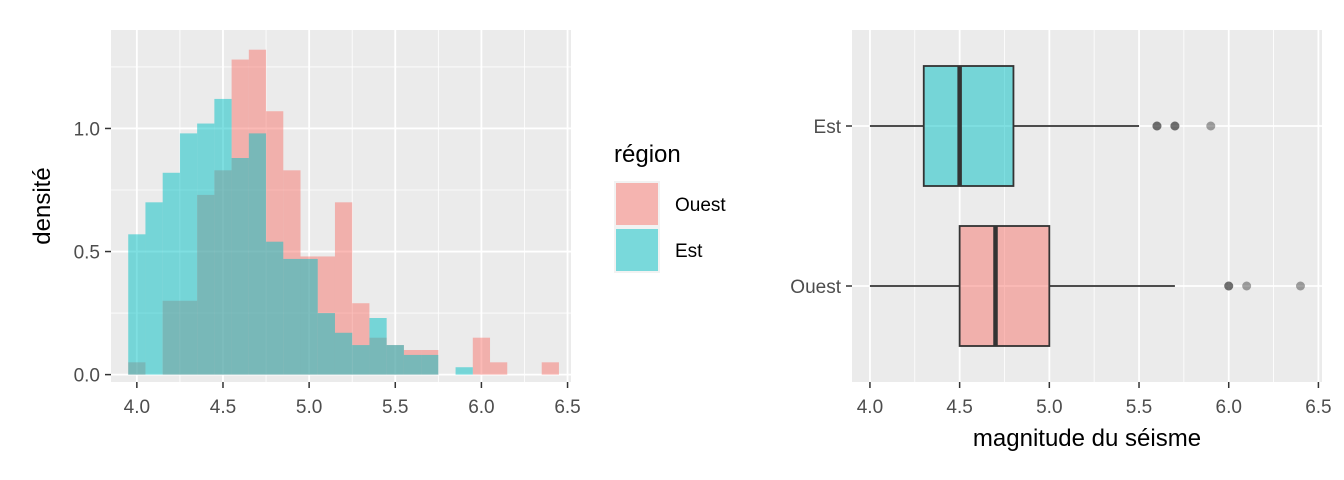 This screenshot has width=1344, height=480. Describe the element at coordinates (395, 407) in the screenshot. I see `histogram-x-tick-label: 5.5` at that location.